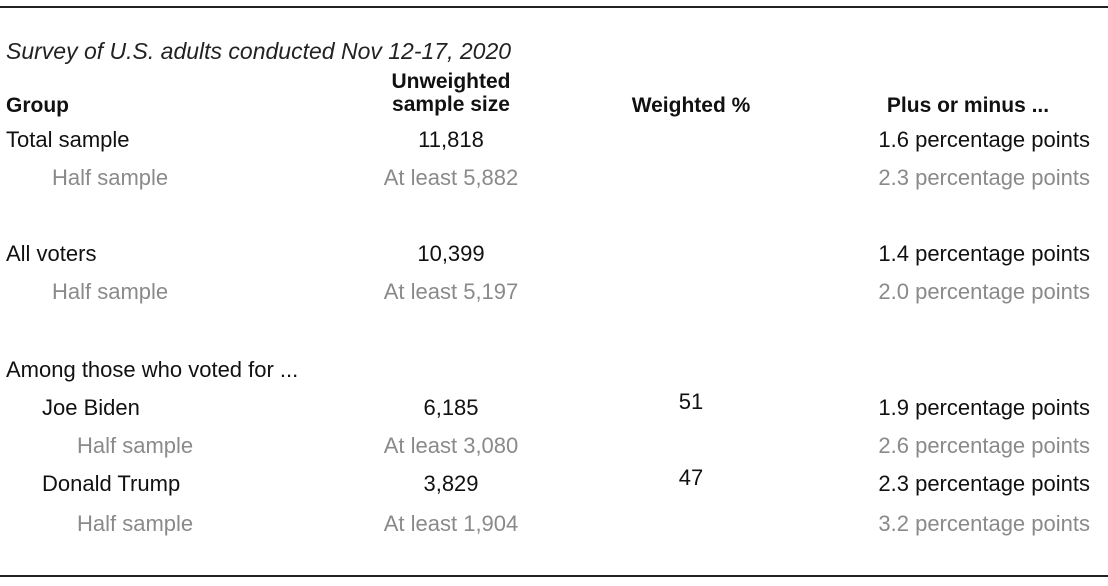 The width and height of the screenshot is (1108, 586). I want to click on margin-of-error: 1.6 percentage points, so click(984, 139).